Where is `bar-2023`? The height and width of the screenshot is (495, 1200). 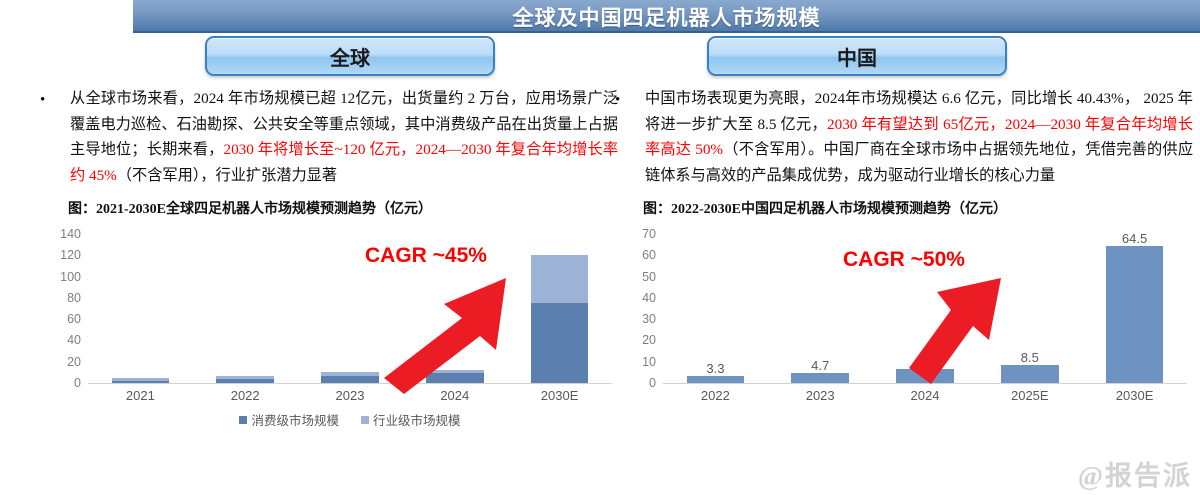 bar-2023 is located at coordinates (350, 308).